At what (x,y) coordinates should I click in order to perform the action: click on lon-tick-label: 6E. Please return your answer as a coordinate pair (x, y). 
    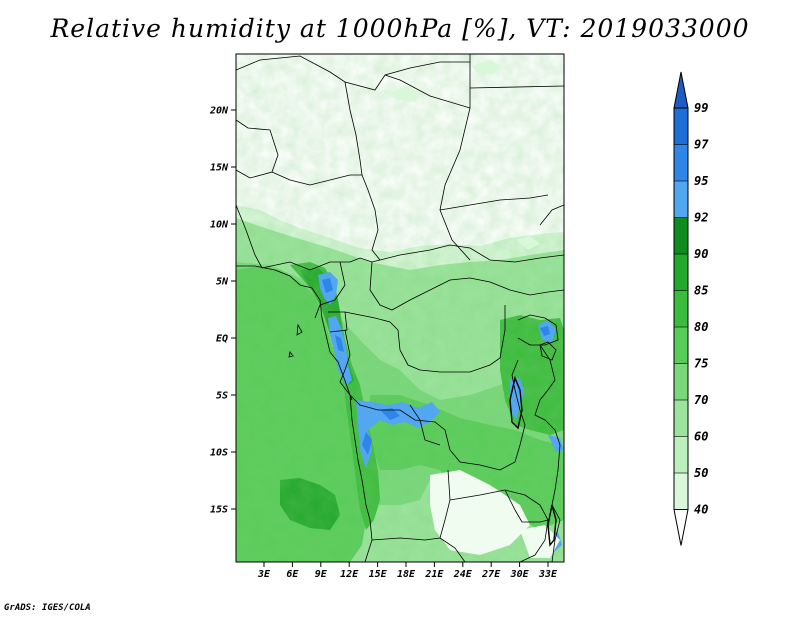
    Looking at the image, I should click on (292, 574).